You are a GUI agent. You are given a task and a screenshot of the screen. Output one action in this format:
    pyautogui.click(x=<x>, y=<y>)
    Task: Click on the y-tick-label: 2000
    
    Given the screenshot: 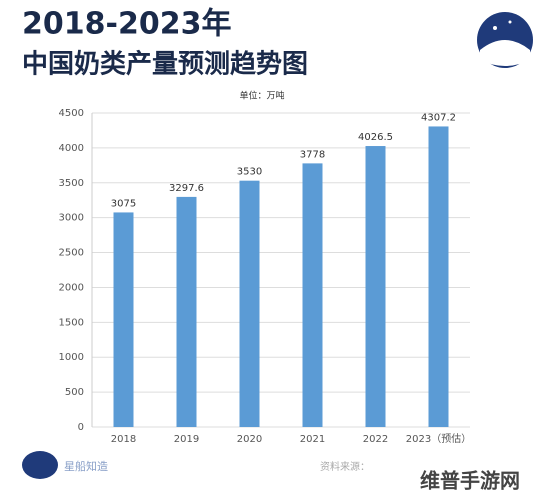 What is the action you would take?
    pyautogui.click(x=71, y=287)
    